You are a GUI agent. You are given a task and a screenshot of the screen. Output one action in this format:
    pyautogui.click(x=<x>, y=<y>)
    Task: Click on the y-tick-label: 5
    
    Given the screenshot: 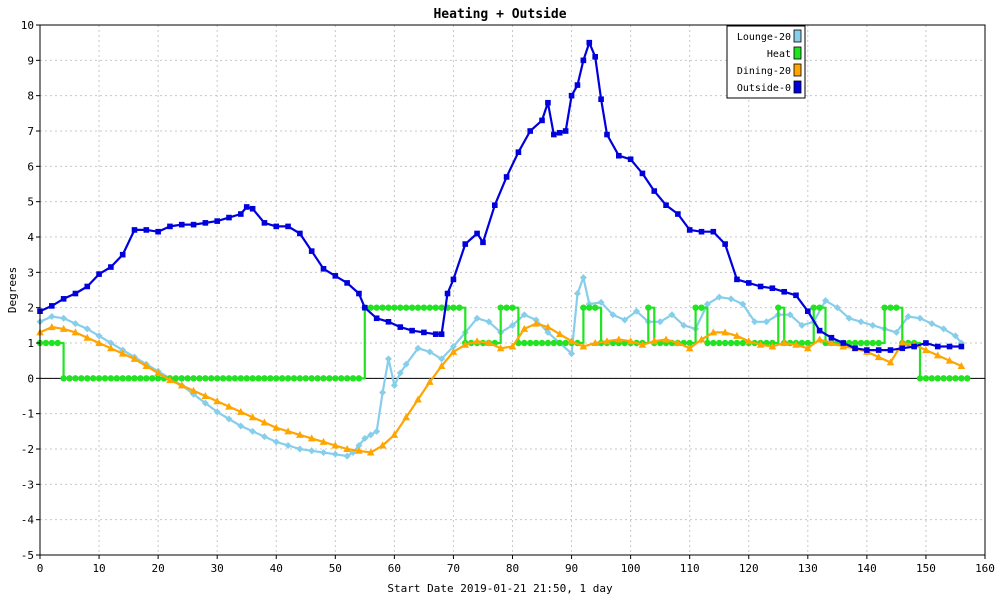 What is the action you would take?
    pyautogui.click(x=30, y=202)
    